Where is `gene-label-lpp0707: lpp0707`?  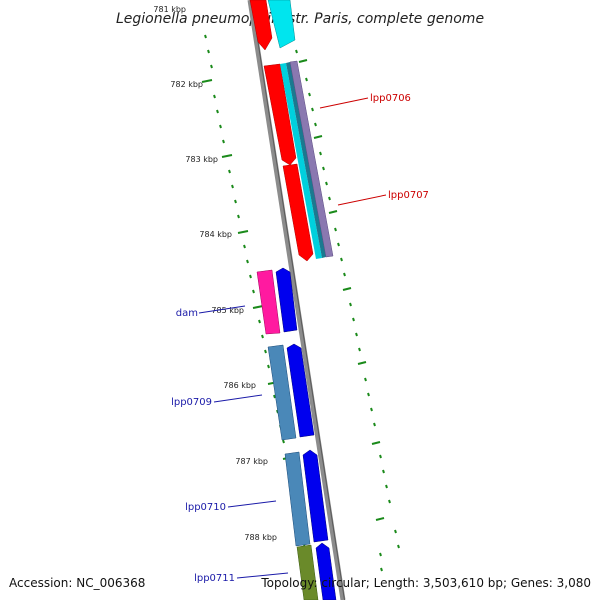 gene-label-lpp0707: lpp0707 is located at coordinates (408, 195).